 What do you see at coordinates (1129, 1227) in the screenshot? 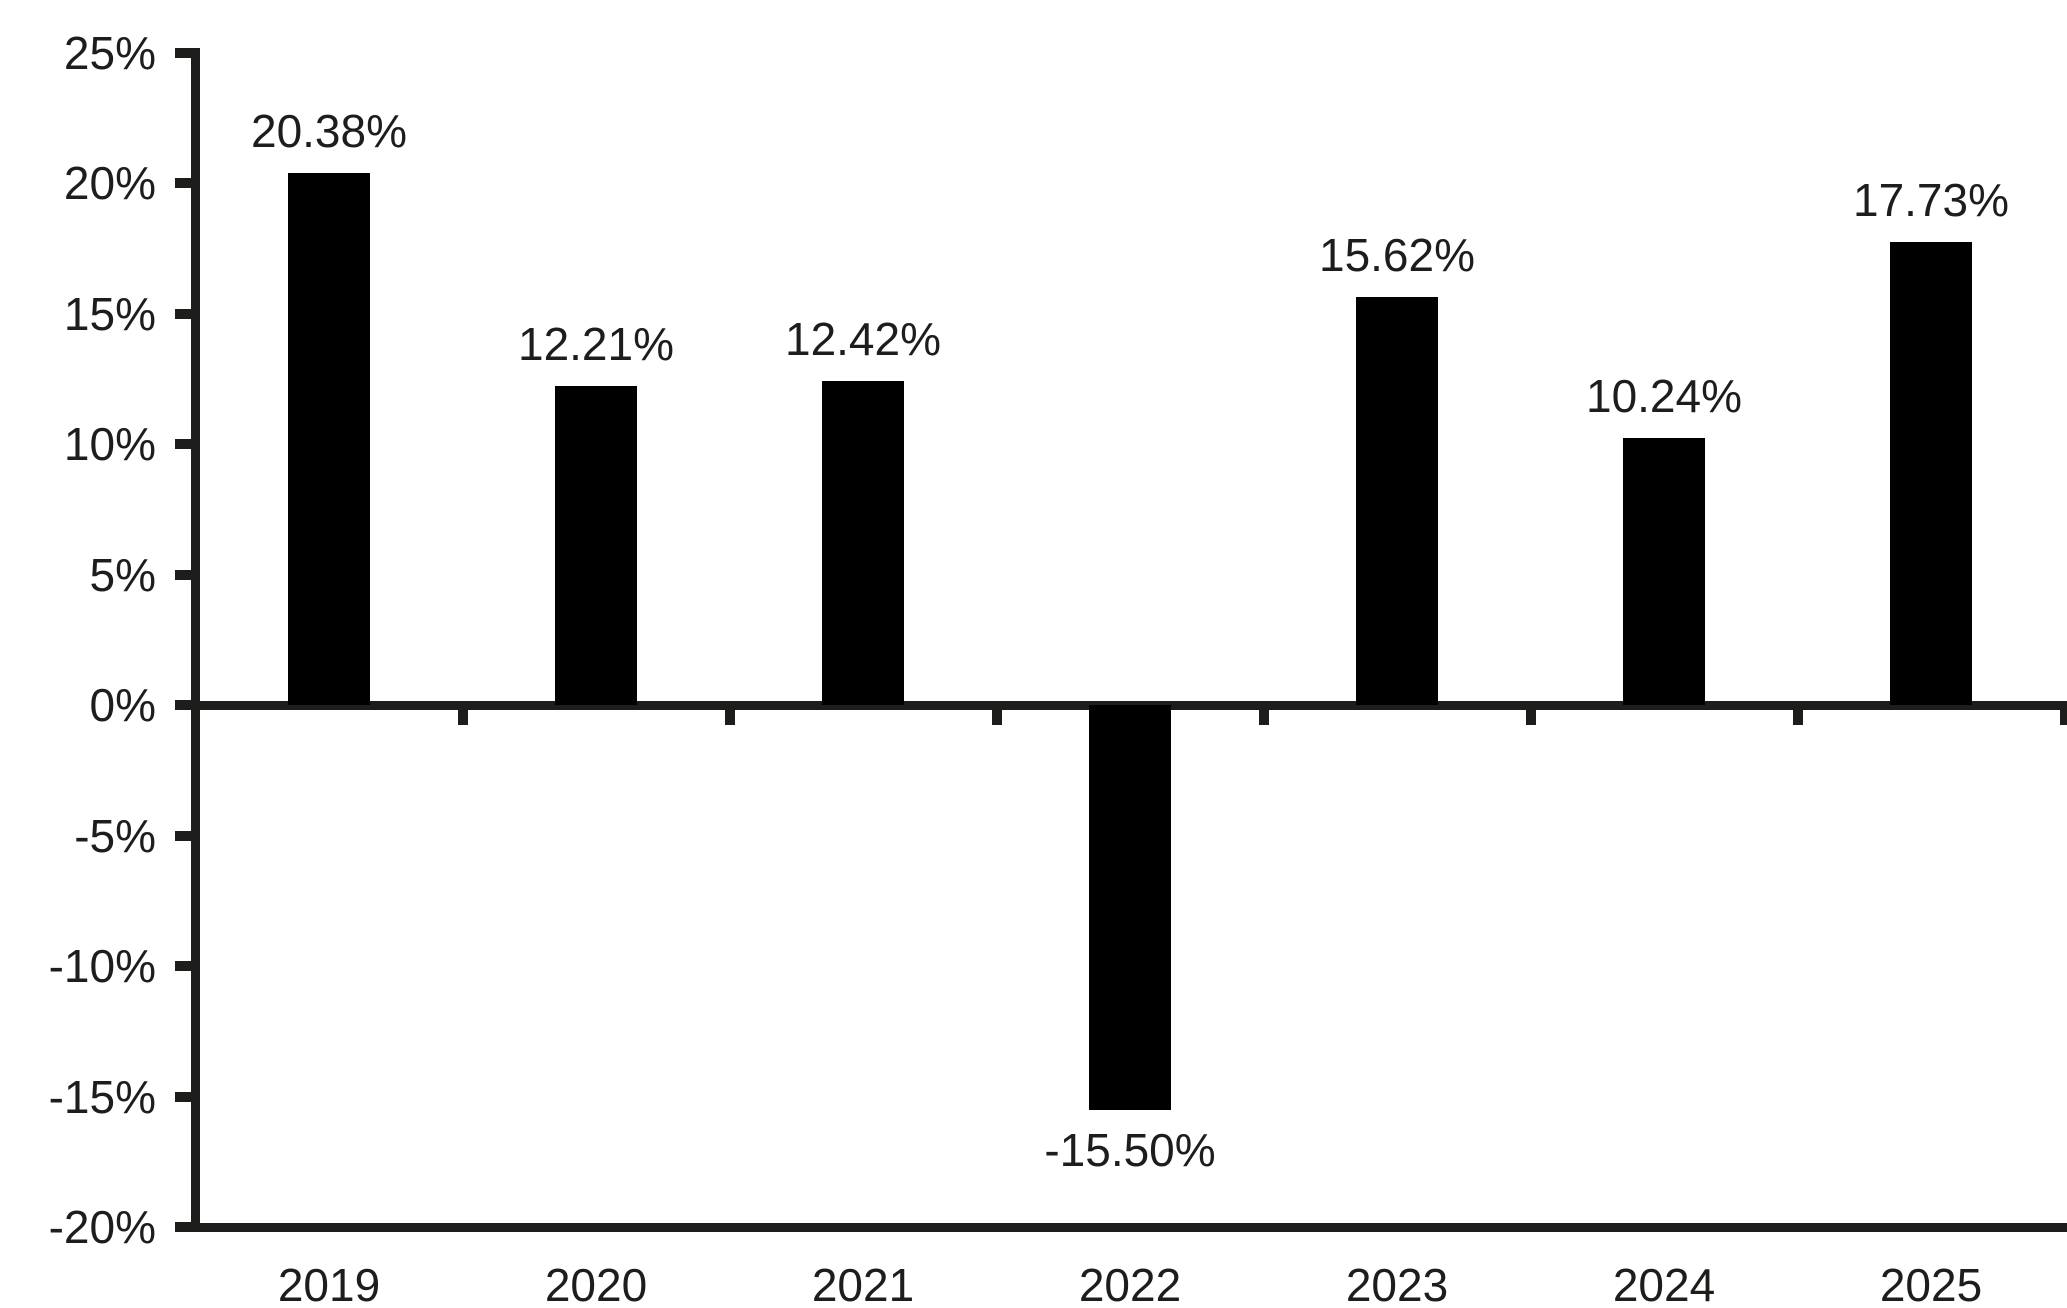
I see `x-axis-bottom-spine` at bounding box center [1129, 1227].